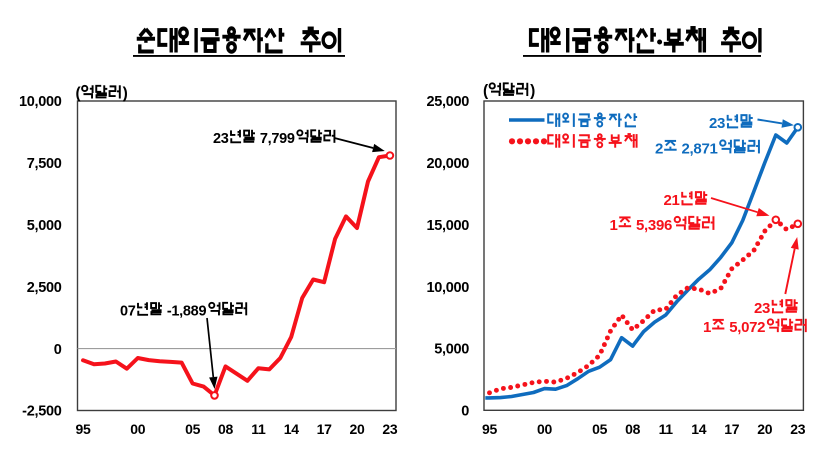 The width and height of the screenshot is (834, 464). I want to click on svg-text: 2,871, so click(700, 148).